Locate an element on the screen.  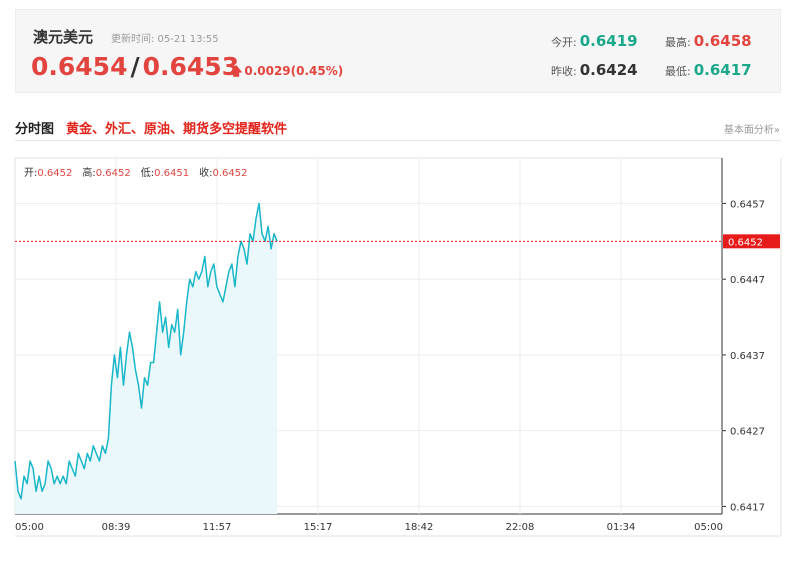
prev-close-stat: 昨收: 0.6424 is located at coordinates (594, 70).